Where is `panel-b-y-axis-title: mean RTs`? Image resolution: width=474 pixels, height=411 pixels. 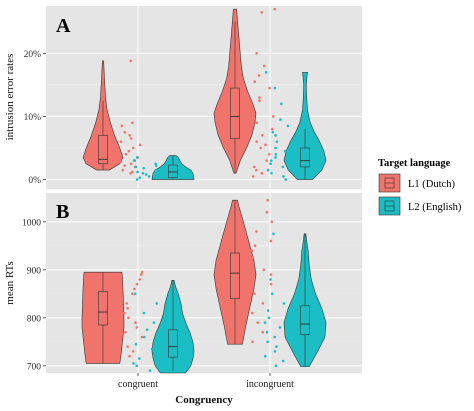 panel-b-y-axis-title: mean RTs is located at coordinates (10, 282).